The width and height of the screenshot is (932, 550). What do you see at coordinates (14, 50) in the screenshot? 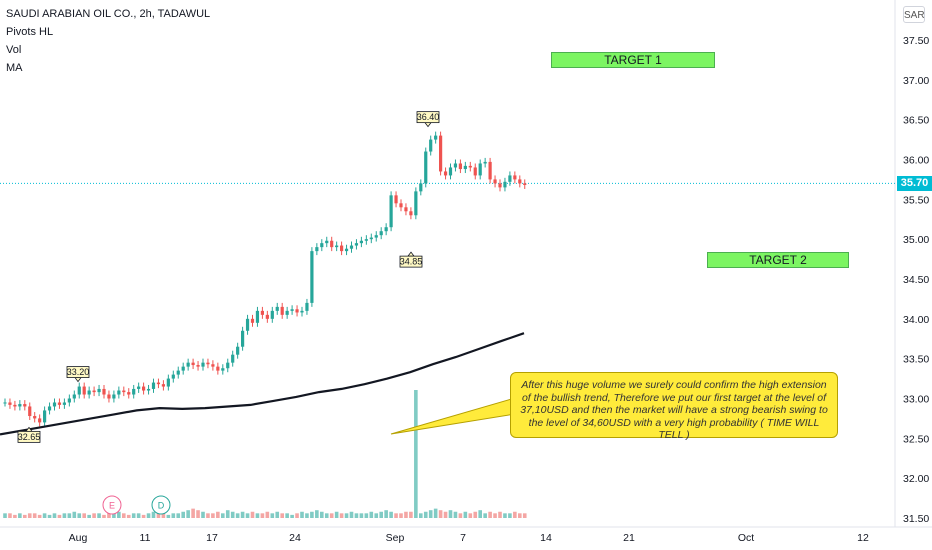
I see `indicator-volume: Vol` at bounding box center [14, 50].